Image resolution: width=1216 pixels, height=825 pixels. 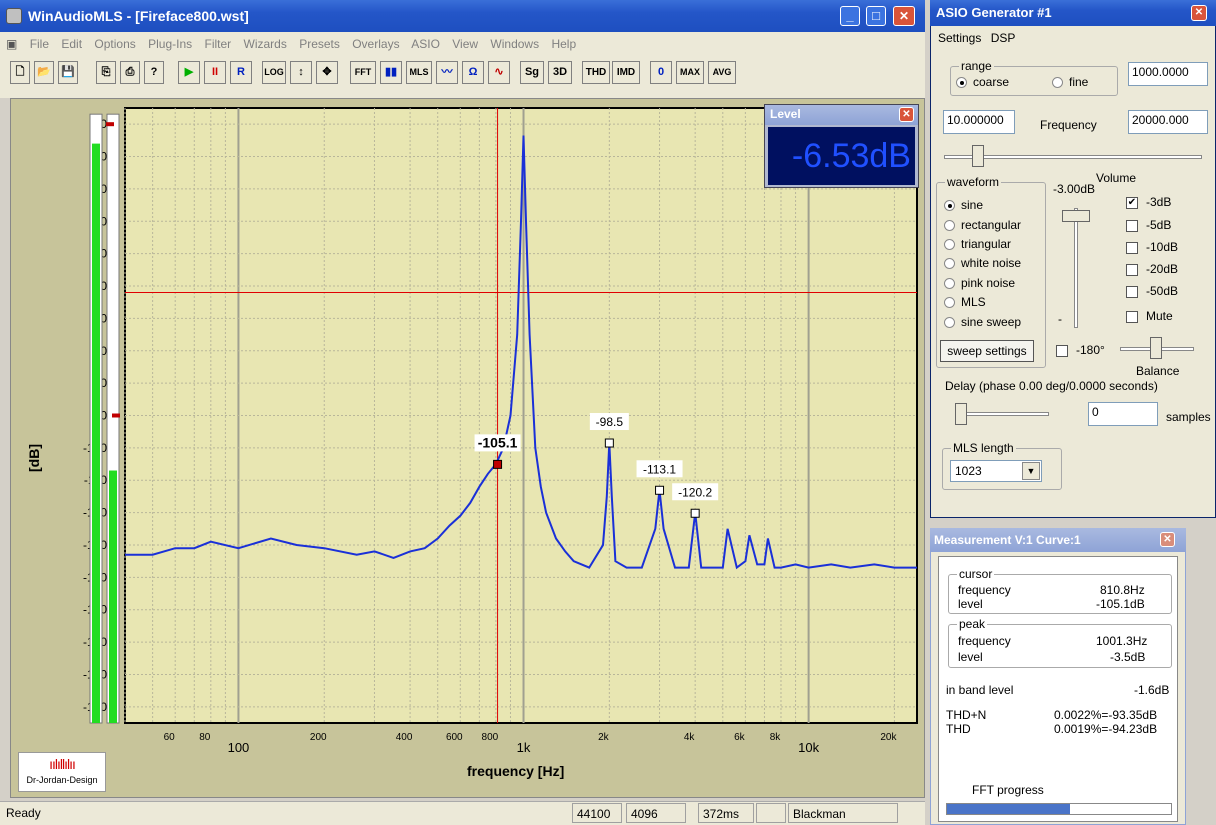 I want to click on menu-plugins: Plug-Ins, so click(x=170, y=44).